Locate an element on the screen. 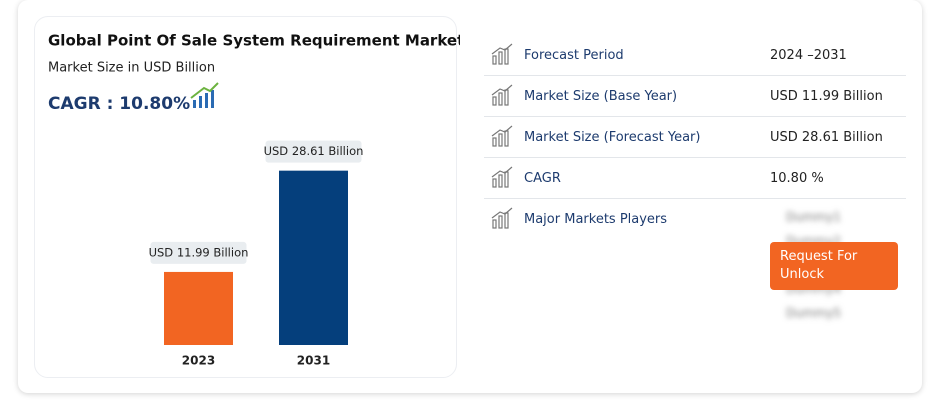 The height and width of the screenshot is (403, 931). row-value: 2024 –2031 is located at coordinates (808, 55).